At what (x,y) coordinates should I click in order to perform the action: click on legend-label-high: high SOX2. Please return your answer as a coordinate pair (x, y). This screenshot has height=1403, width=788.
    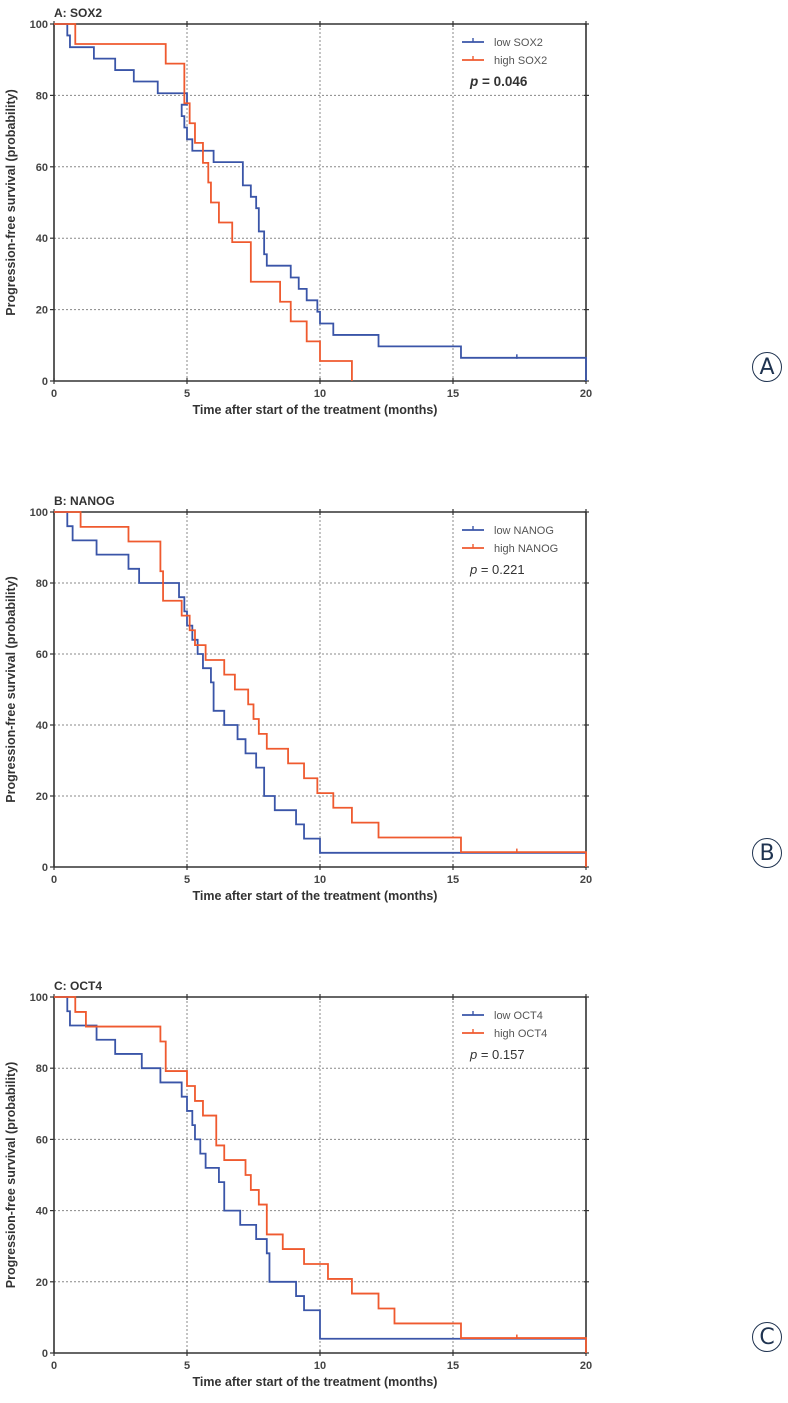
    Looking at the image, I should click on (520, 61).